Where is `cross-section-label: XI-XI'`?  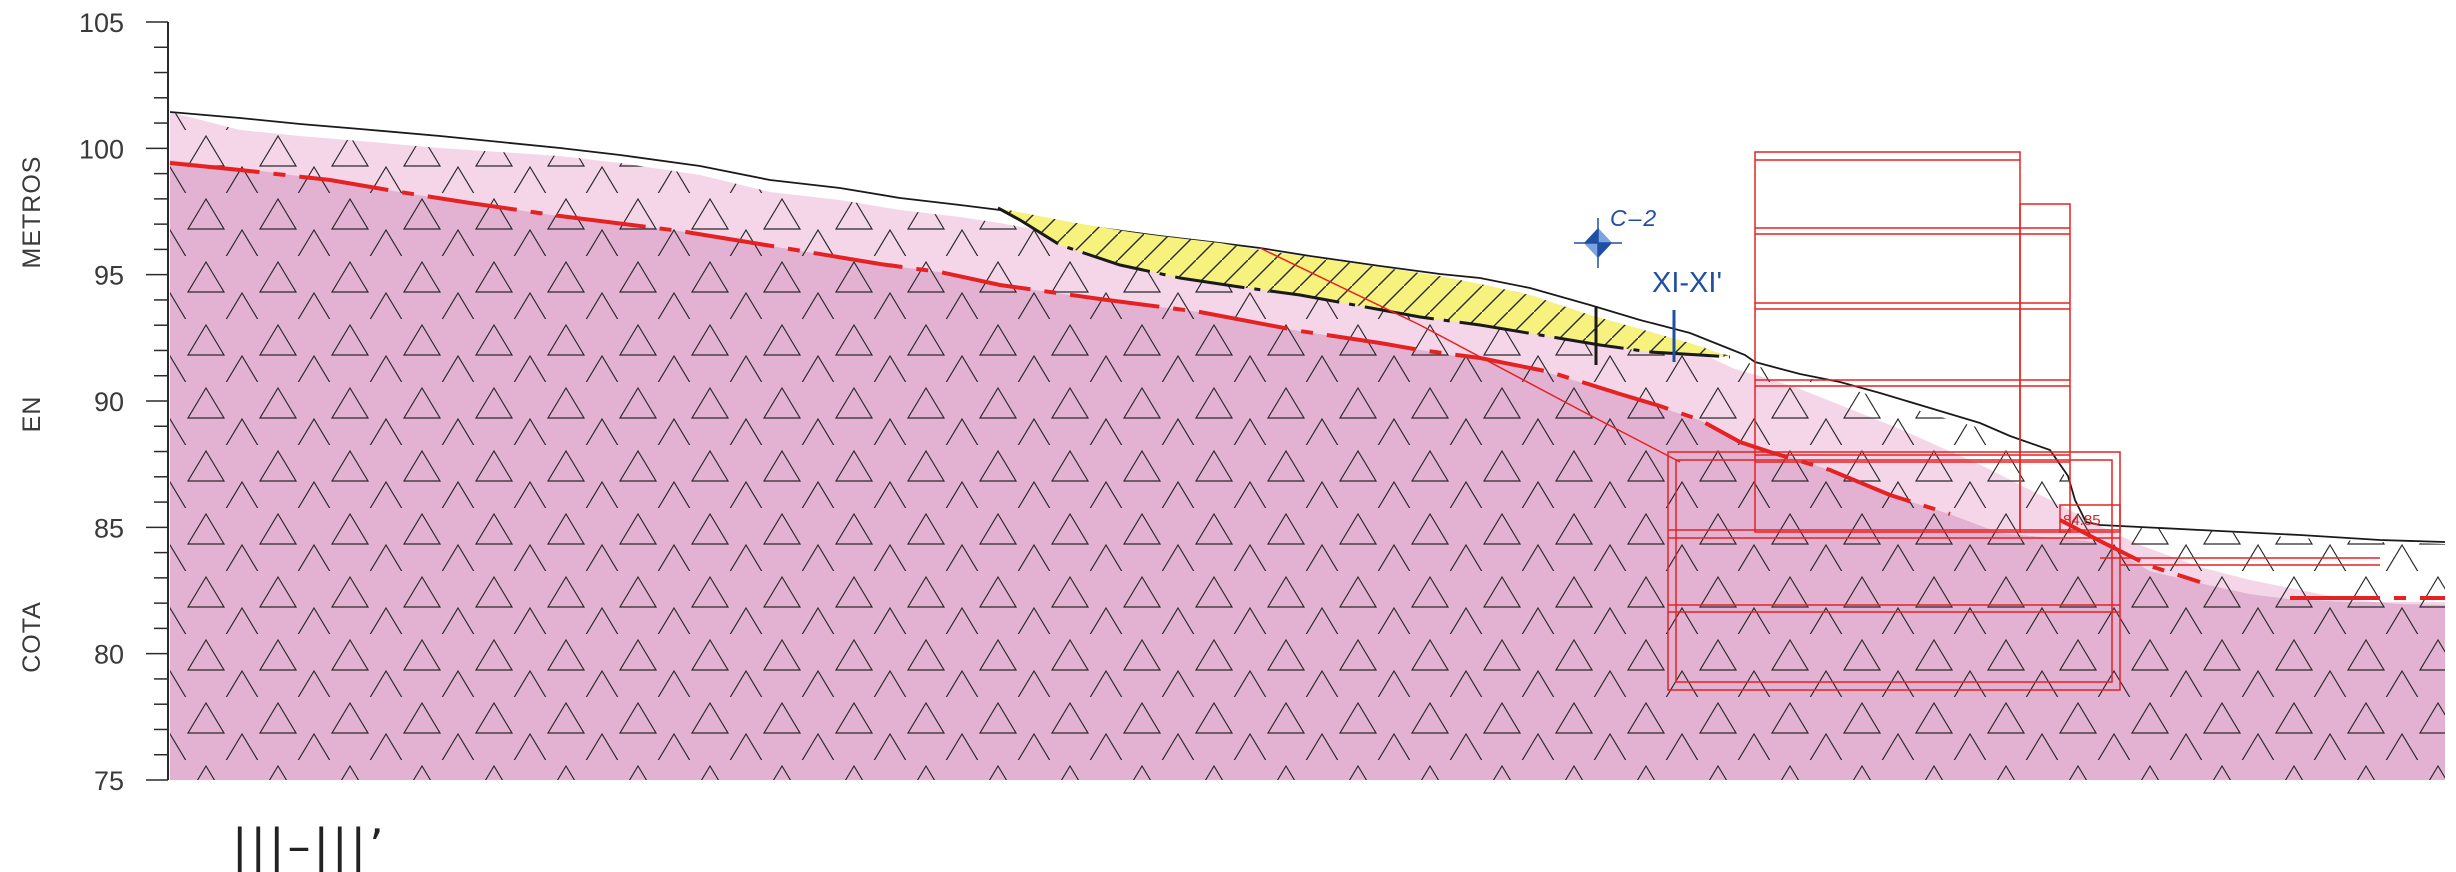 cross-section-label: XI-XI' is located at coordinates (1687, 283).